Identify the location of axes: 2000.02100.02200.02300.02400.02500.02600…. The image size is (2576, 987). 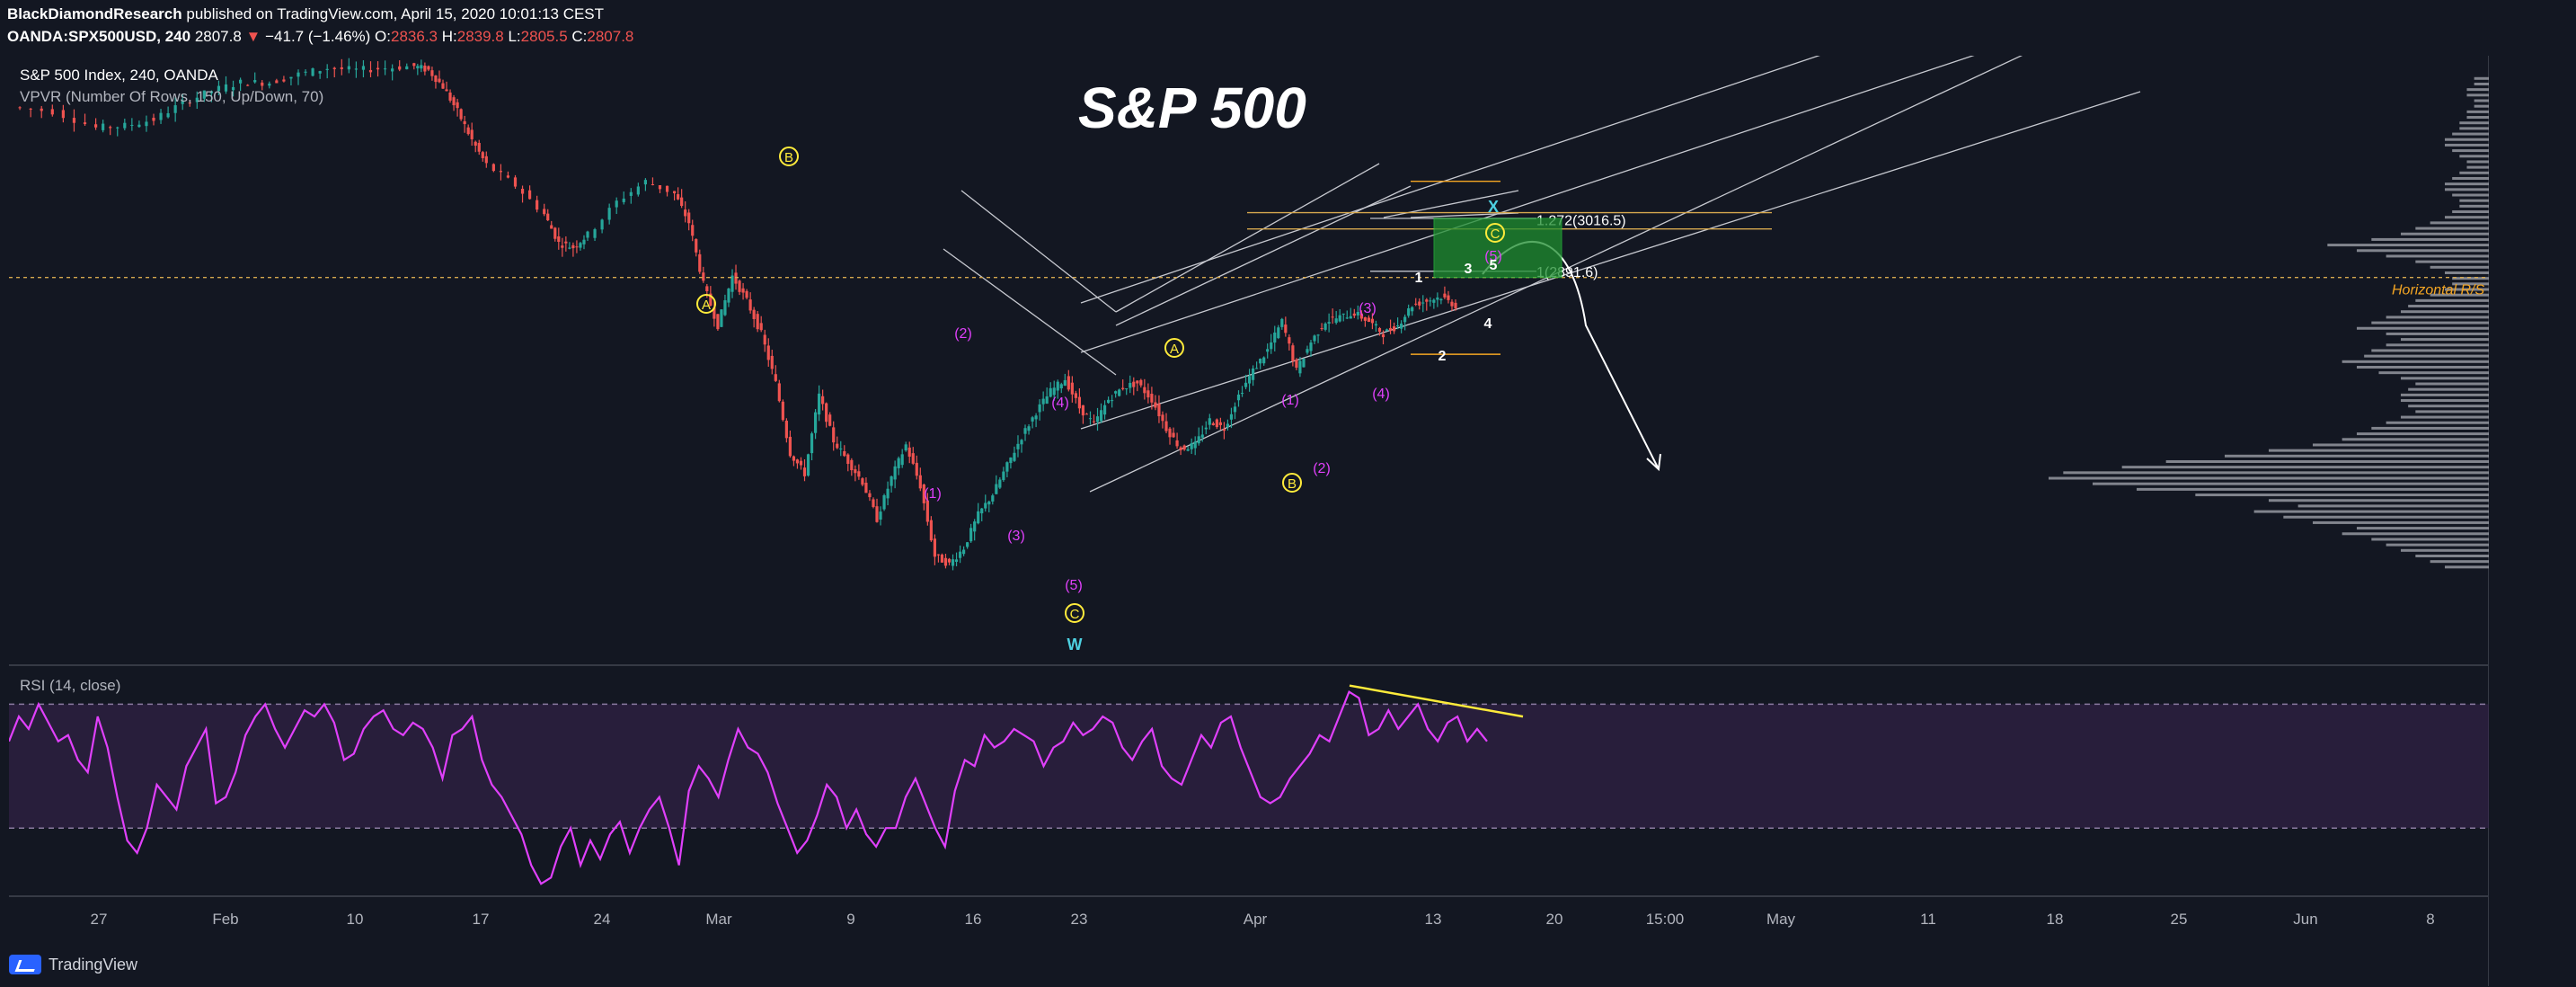
(1263, 919).